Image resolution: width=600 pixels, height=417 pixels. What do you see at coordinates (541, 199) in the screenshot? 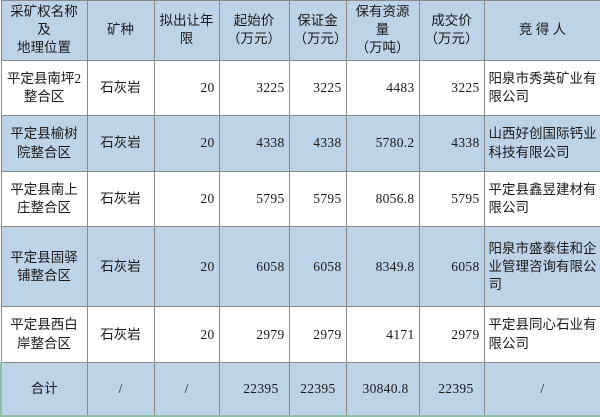
I see `cell-winner: 平定县鑫昱建材有限公司` at bounding box center [541, 199].